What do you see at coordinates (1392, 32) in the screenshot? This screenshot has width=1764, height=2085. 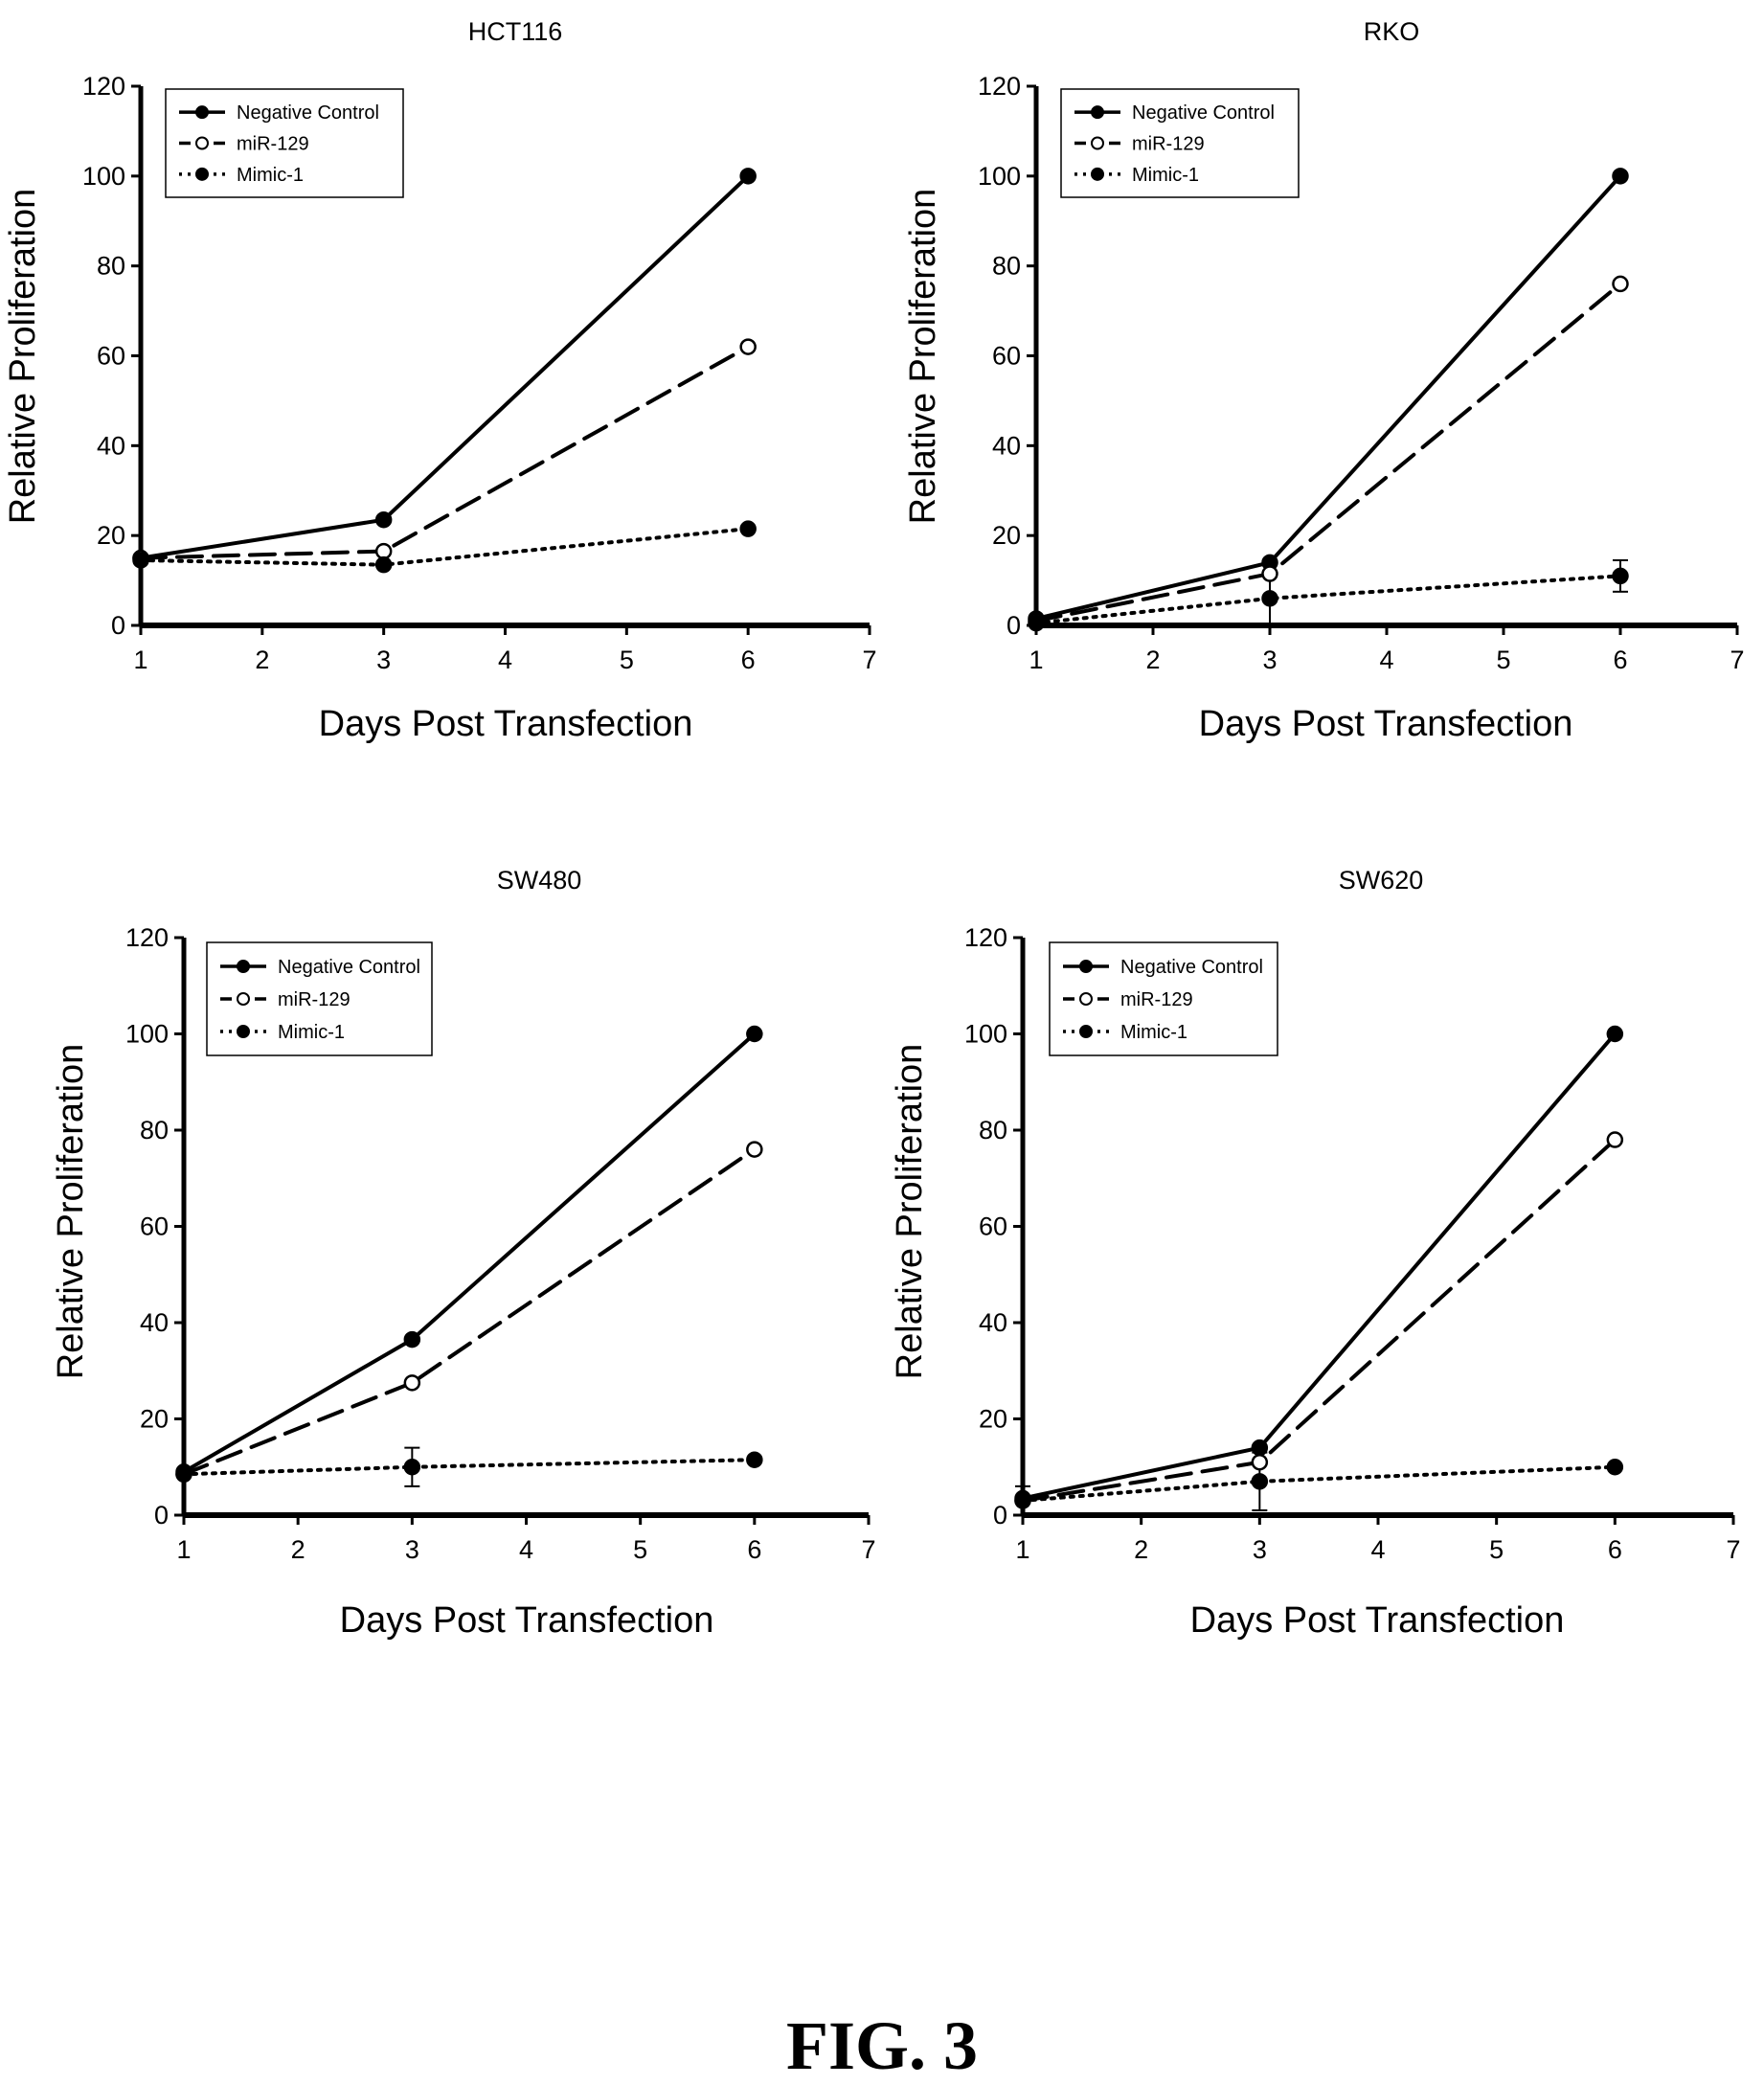 I see `chart-title: RKO` at bounding box center [1392, 32].